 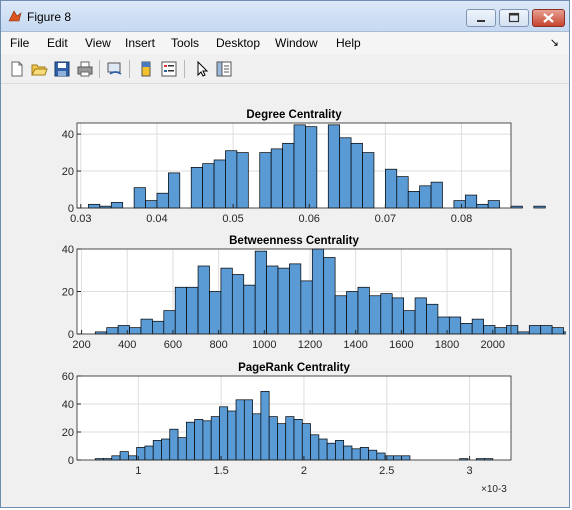 What do you see at coordinates (481, 18) in the screenshot?
I see `minimize-button` at bounding box center [481, 18].